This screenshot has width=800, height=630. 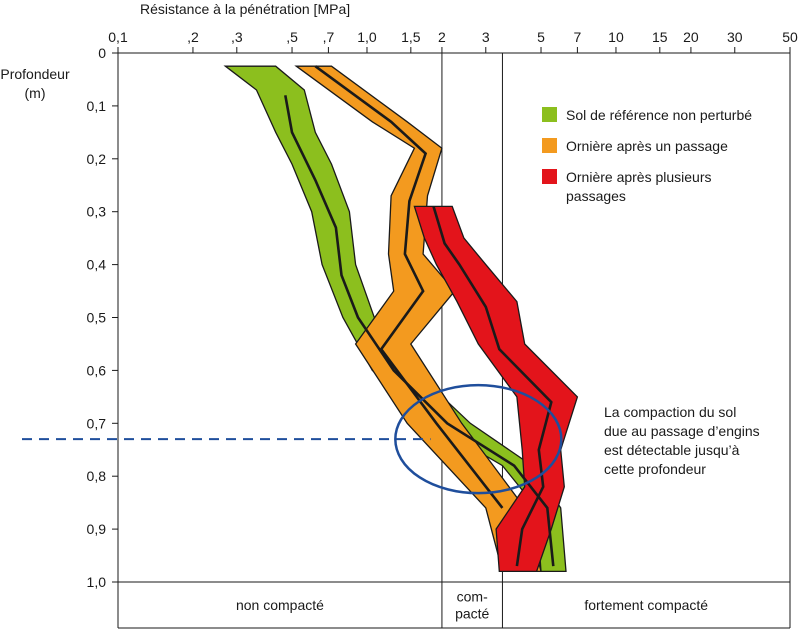 What do you see at coordinates (486, 37) in the screenshot?
I see `x-tick-label: 3` at bounding box center [486, 37].